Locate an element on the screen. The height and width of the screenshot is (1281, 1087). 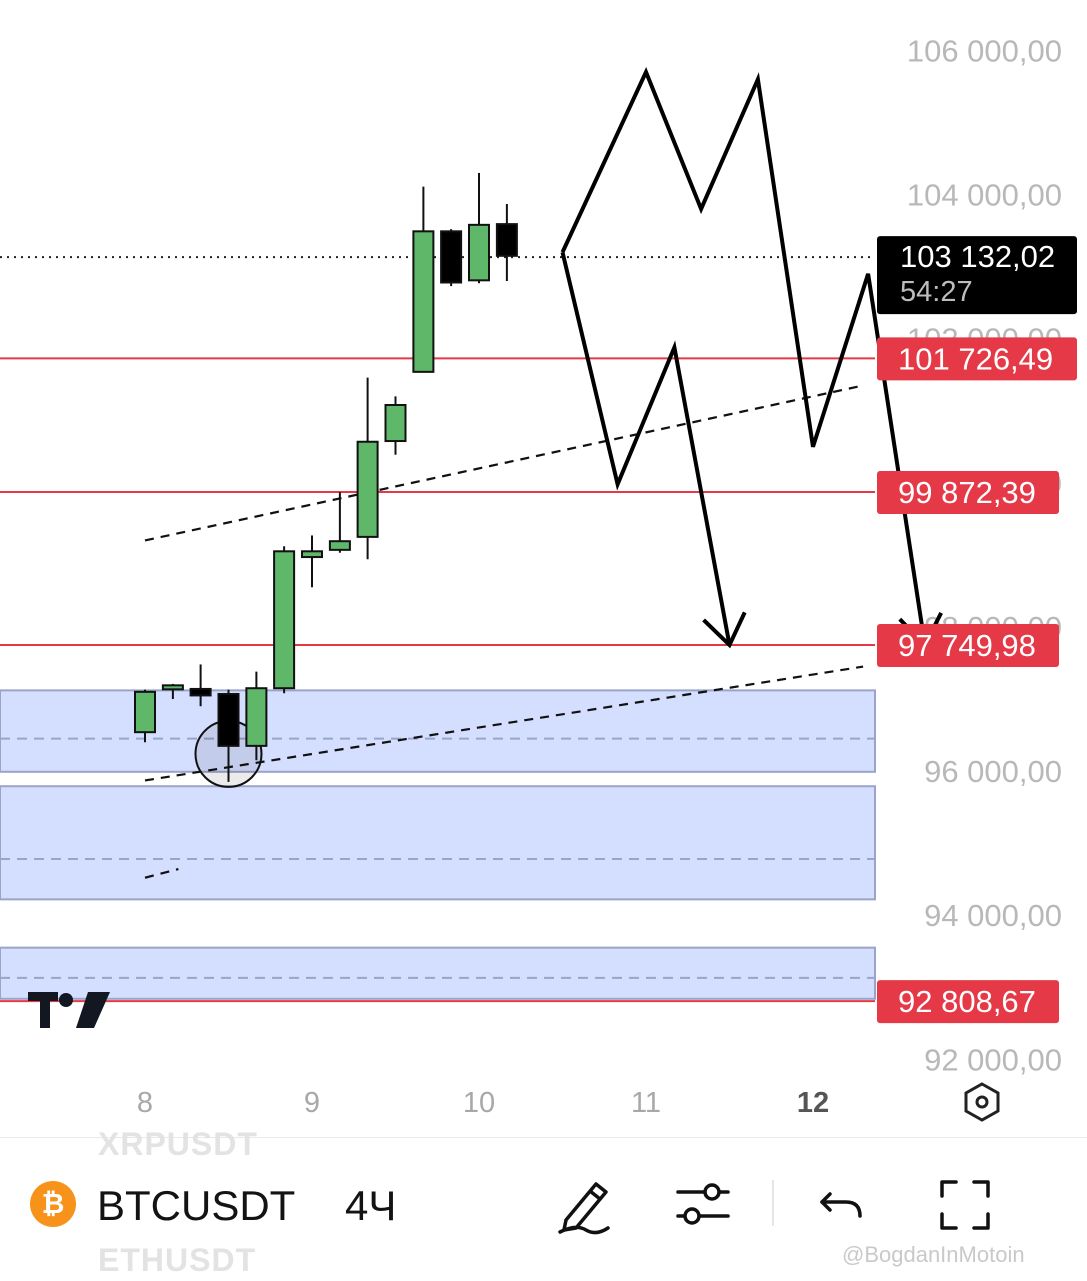
pen-draw-icon is located at coordinates (585, 1205).